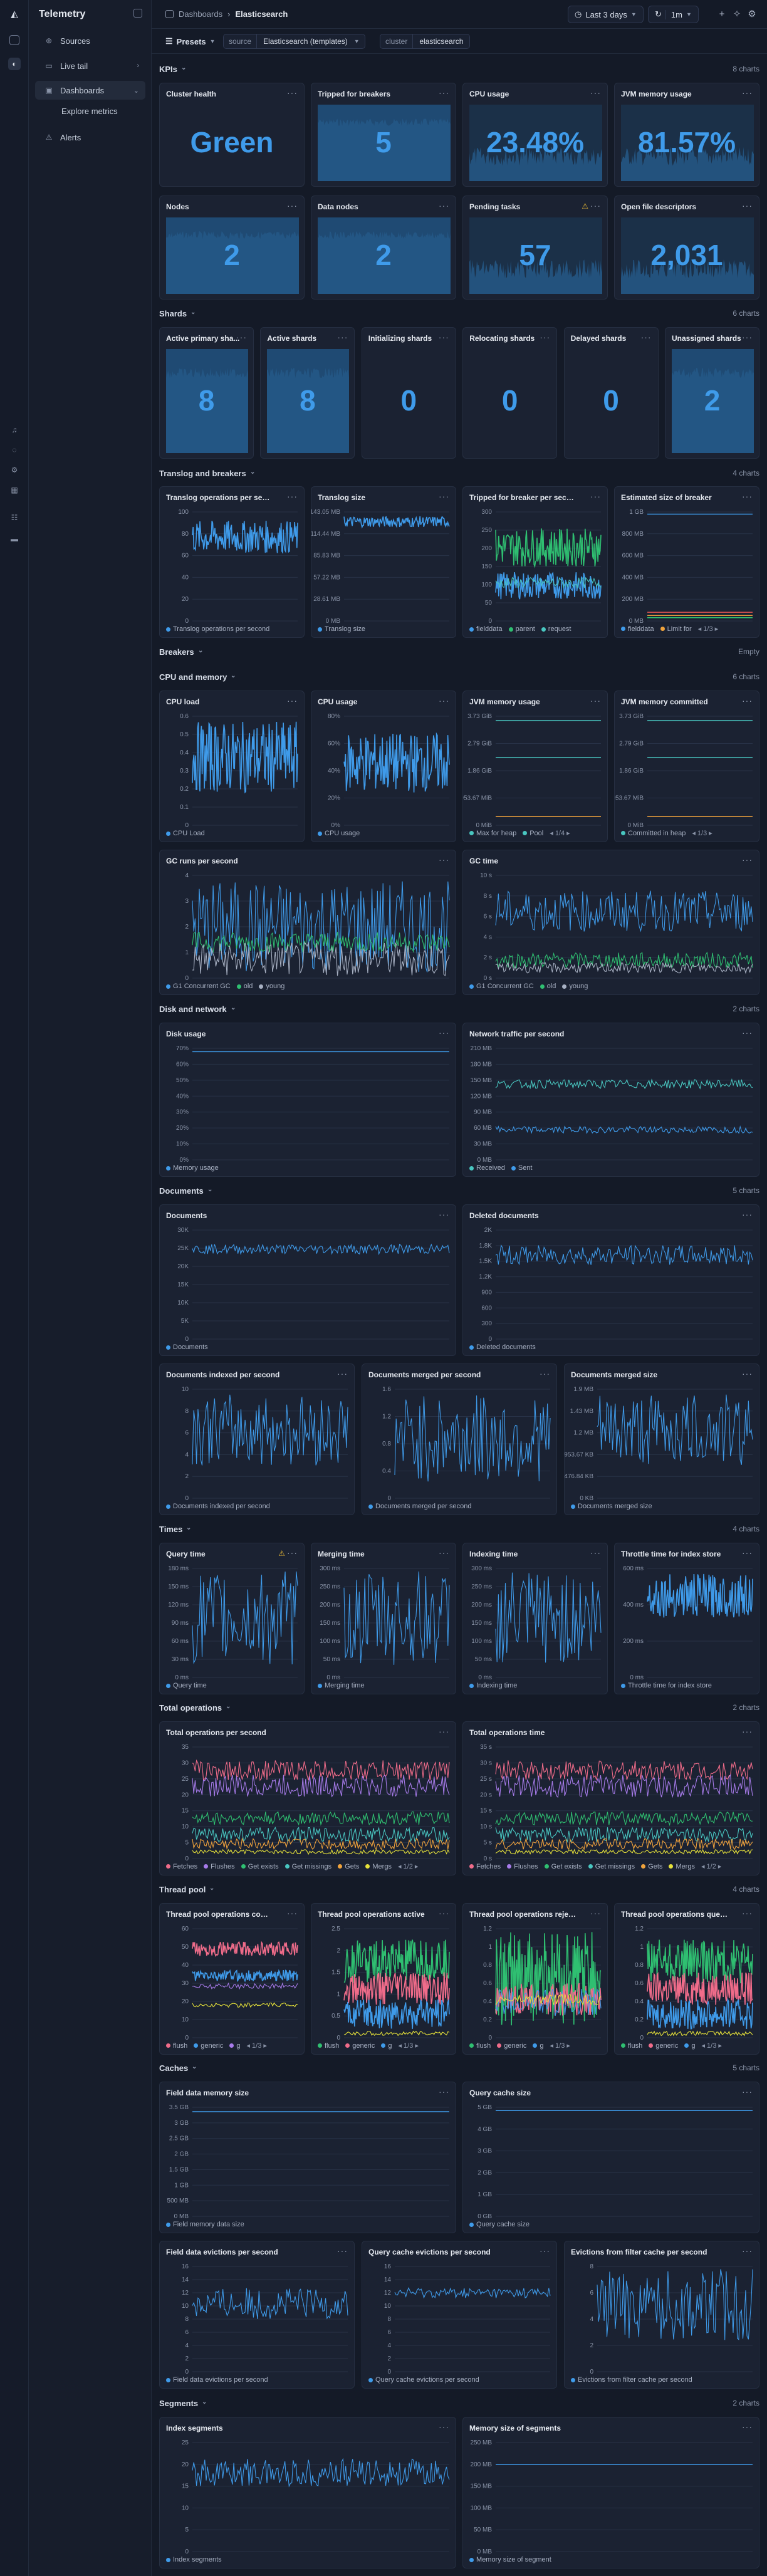 The width and height of the screenshot is (767, 2576). What do you see at coordinates (205, 2224) in the screenshot?
I see `legend-item: Field memory data size` at bounding box center [205, 2224].